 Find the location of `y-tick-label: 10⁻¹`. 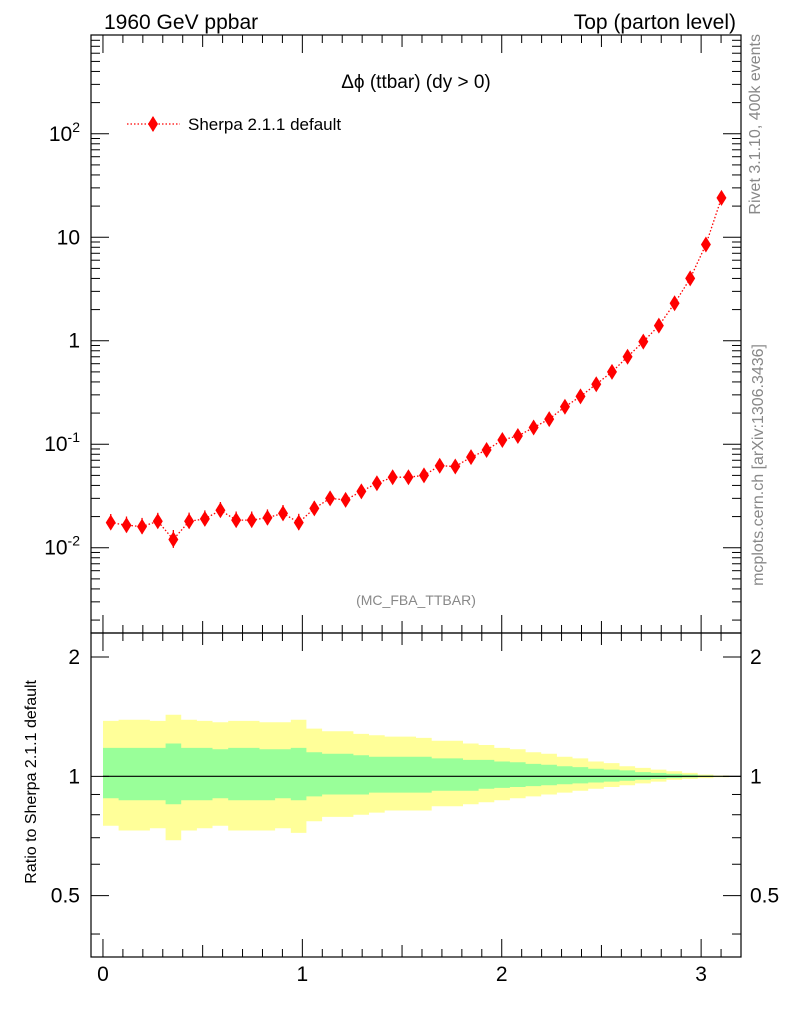

y-tick-label: 10⁻¹ is located at coordinates (62, 442).